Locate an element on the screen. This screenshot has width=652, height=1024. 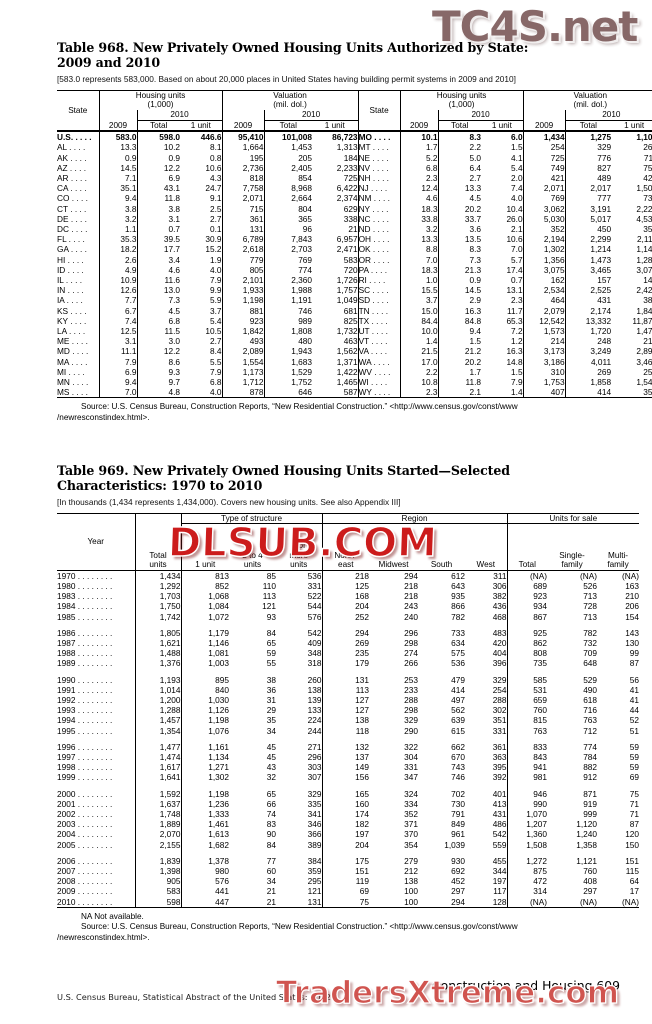
region-northeast: 138 is located at coordinates (345, 720).